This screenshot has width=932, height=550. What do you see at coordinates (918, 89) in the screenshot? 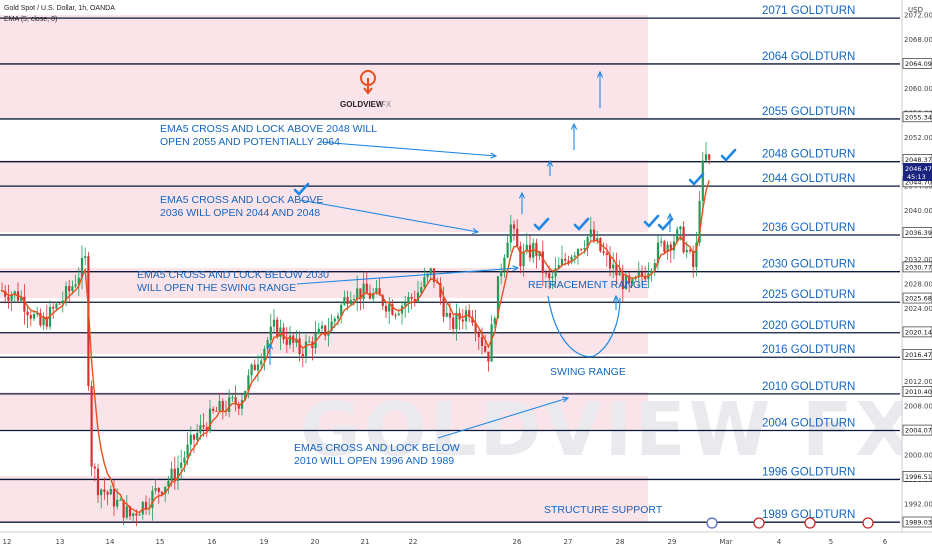
I see `y-tick-2060: 2060.000` at bounding box center [918, 89].